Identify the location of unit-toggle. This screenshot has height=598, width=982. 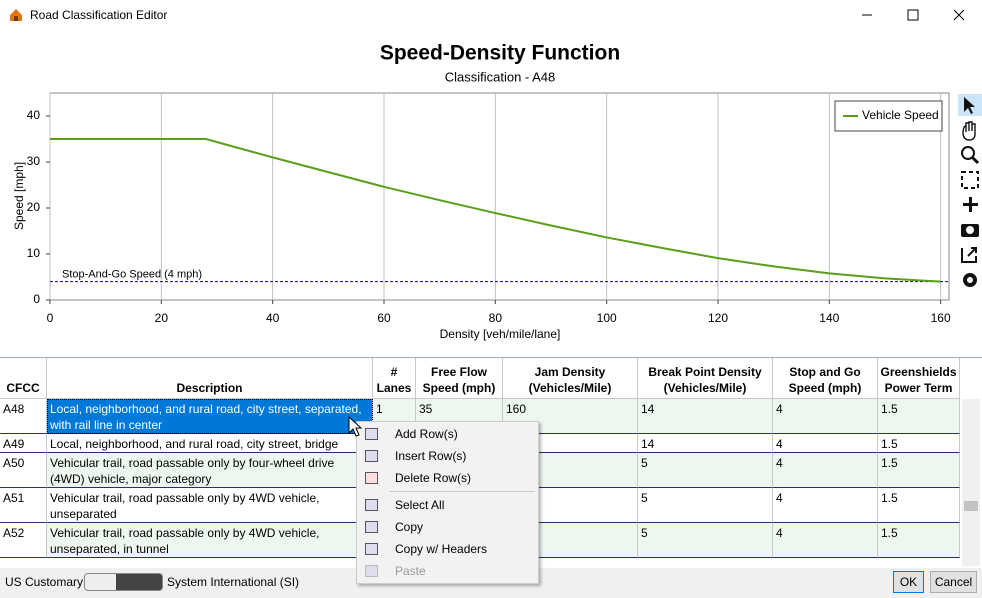
(123, 582).